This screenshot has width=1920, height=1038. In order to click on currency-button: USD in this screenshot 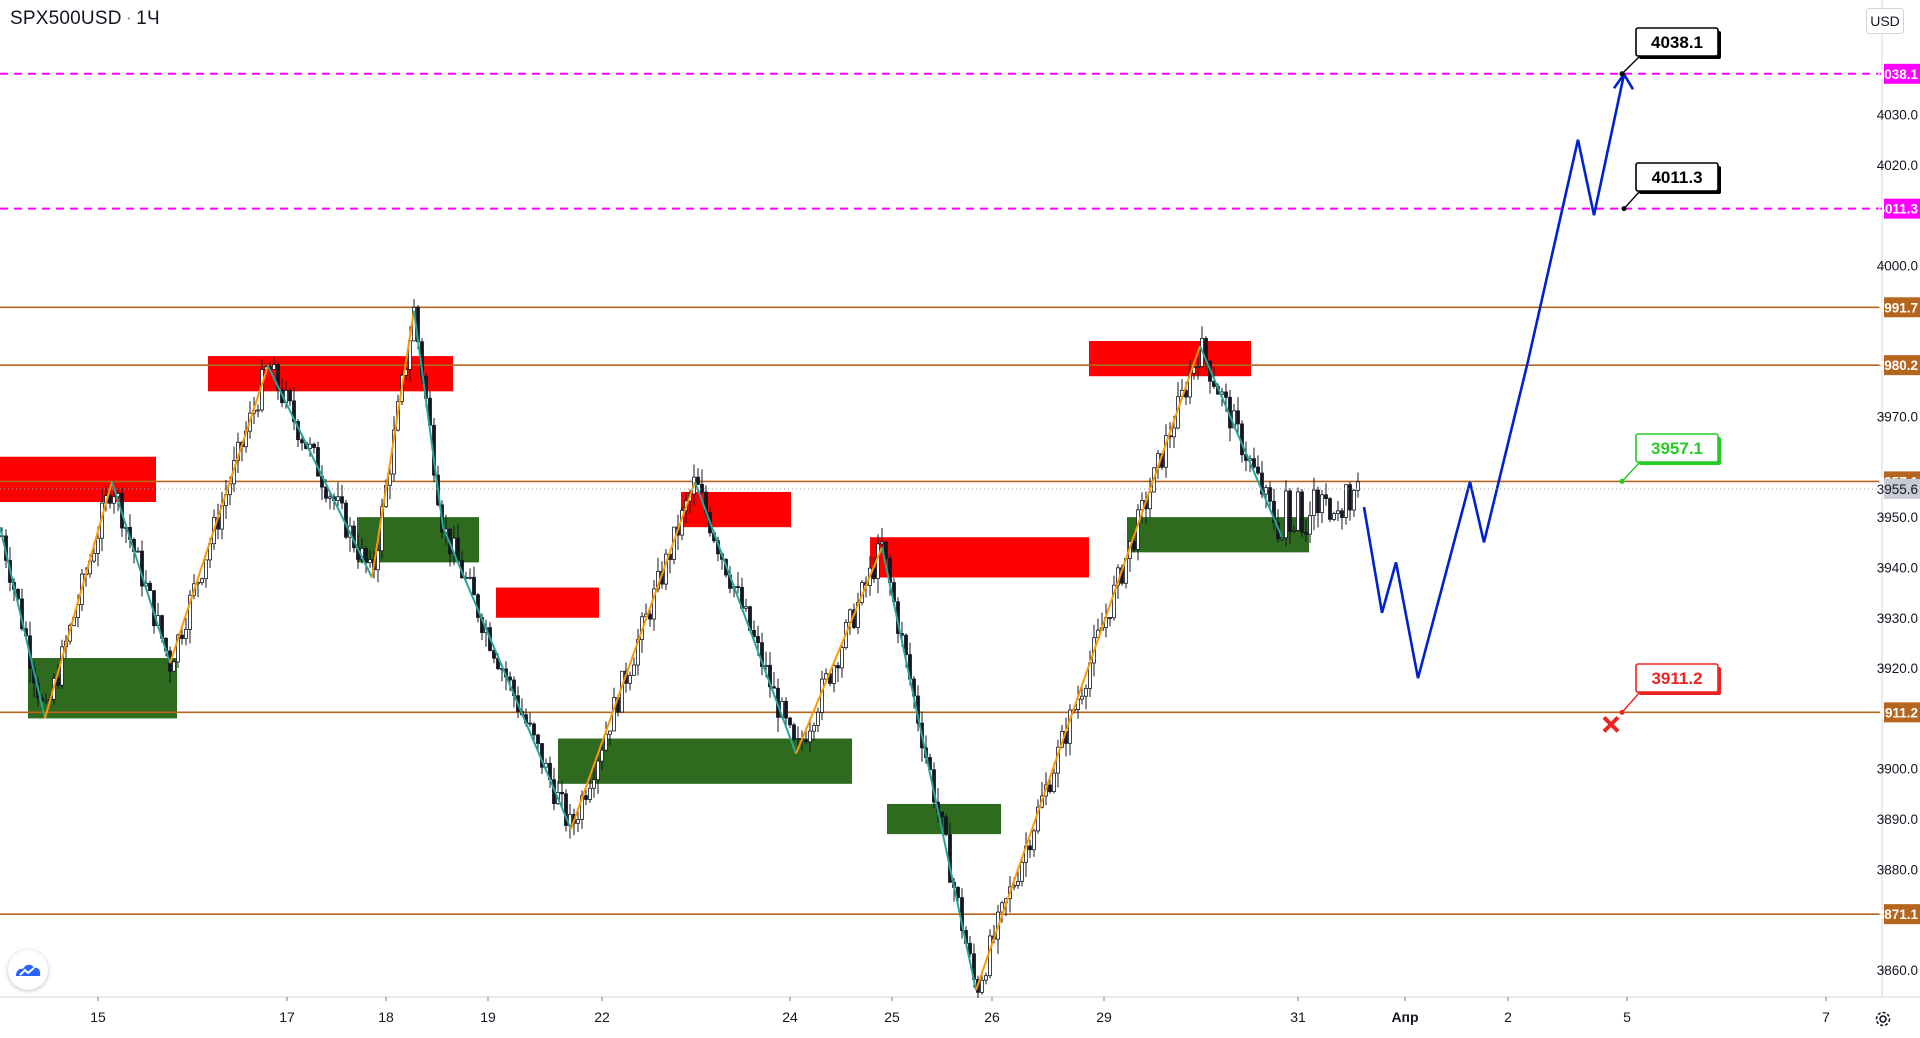, I will do `click(1885, 21)`.